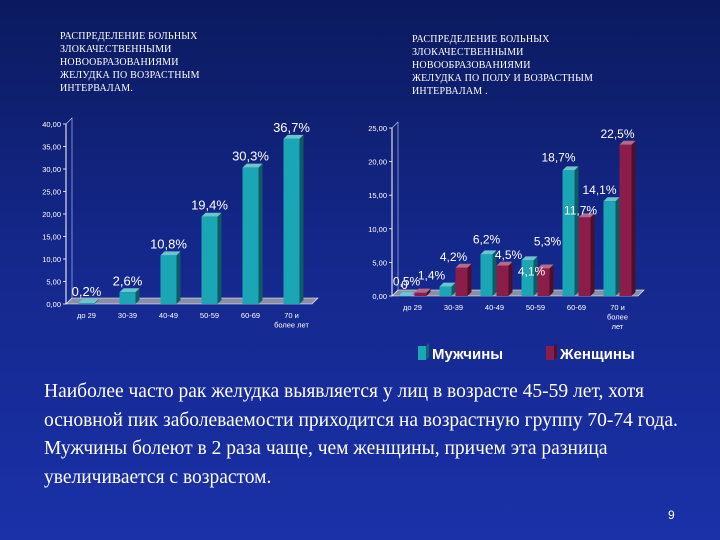  What do you see at coordinates (168, 243) in the screenshot?
I see `age-data-label: 10,8%` at bounding box center [168, 243].